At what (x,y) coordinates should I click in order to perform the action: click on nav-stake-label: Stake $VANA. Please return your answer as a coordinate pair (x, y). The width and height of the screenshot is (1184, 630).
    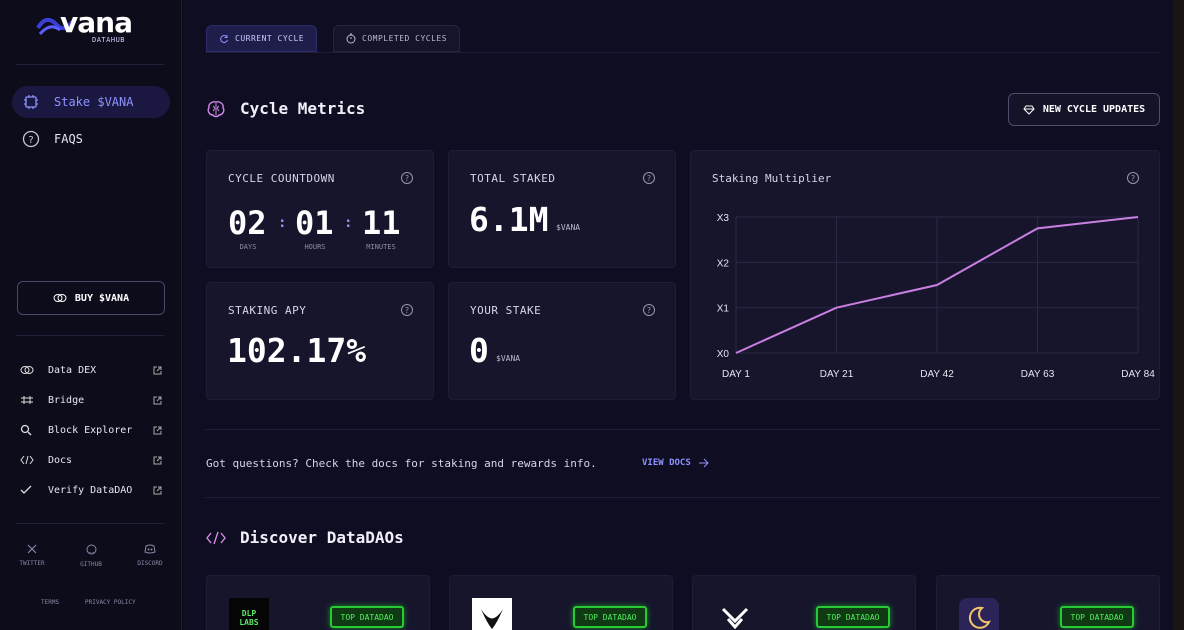
    Looking at the image, I should click on (94, 102).